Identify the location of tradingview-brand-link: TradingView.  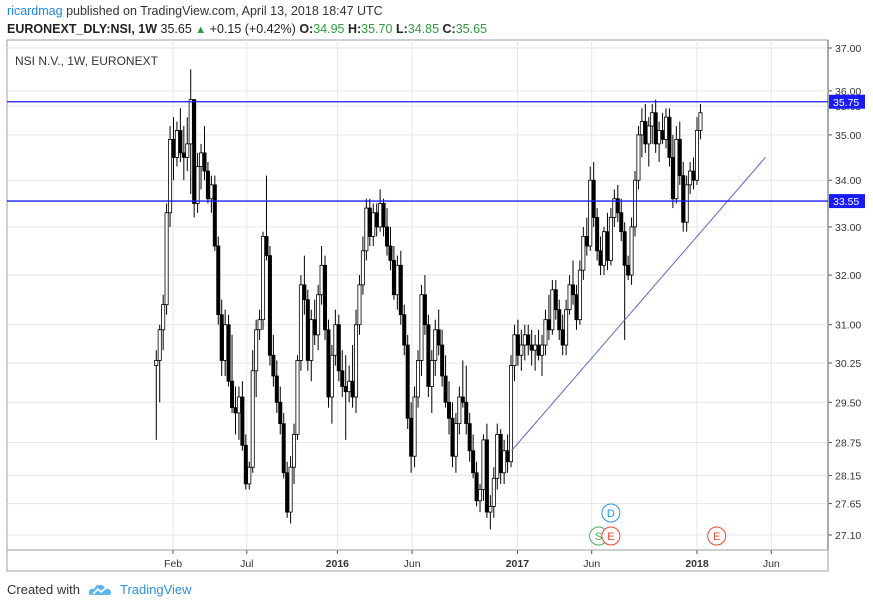
(155, 589).